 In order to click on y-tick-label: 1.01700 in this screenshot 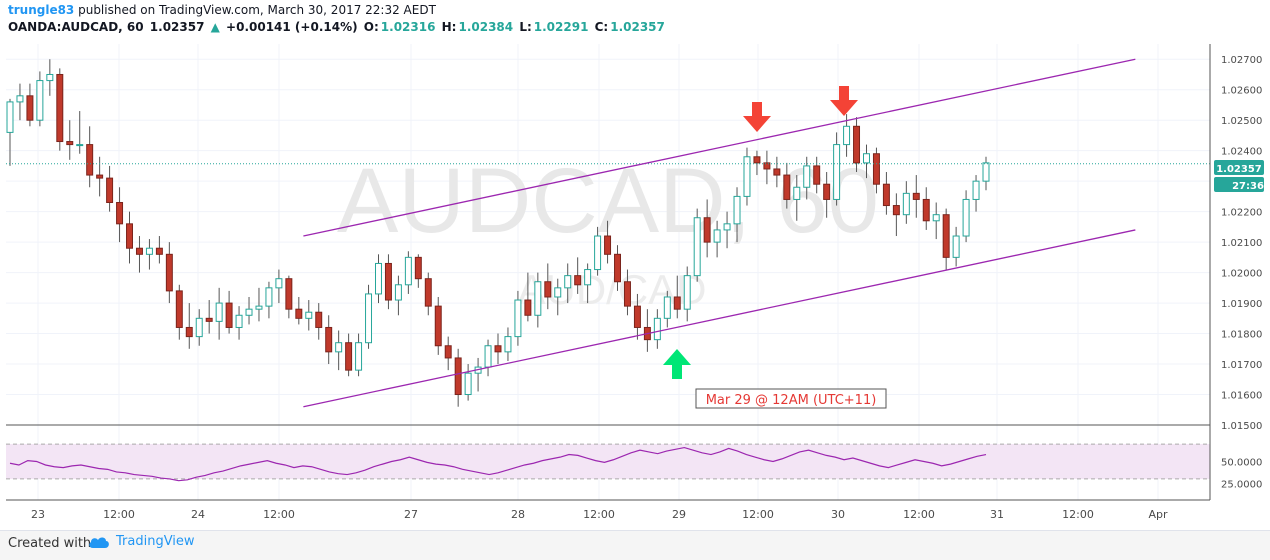, I will do `click(1241, 365)`.